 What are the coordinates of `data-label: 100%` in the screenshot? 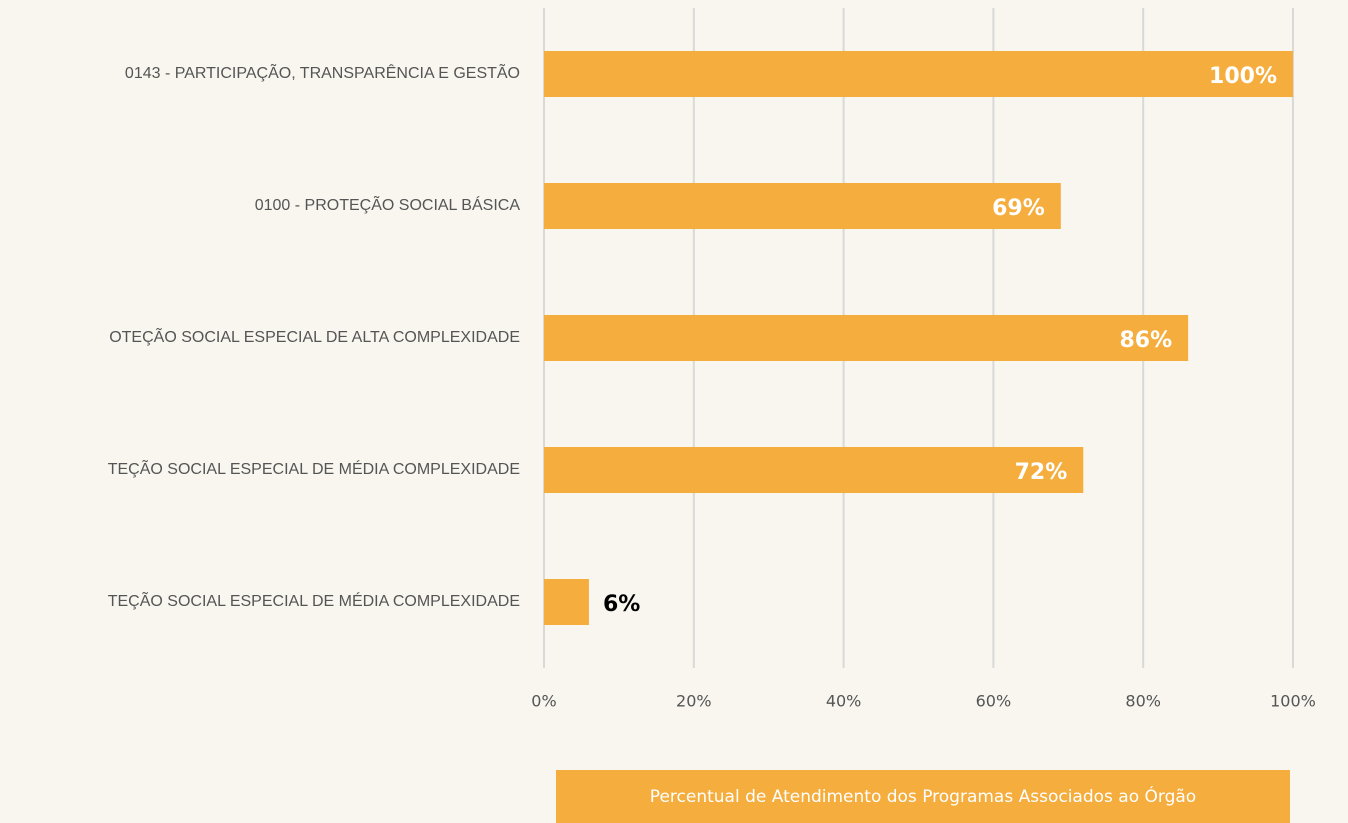 It's located at (1243, 76).